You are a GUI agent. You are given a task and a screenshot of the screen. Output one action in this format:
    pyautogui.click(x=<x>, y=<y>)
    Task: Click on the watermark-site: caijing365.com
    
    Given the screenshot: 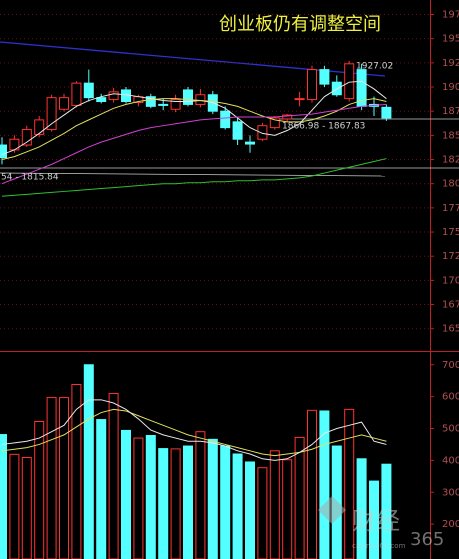 What is the action you would take?
    pyautogui.click(x=379, y=546)
    